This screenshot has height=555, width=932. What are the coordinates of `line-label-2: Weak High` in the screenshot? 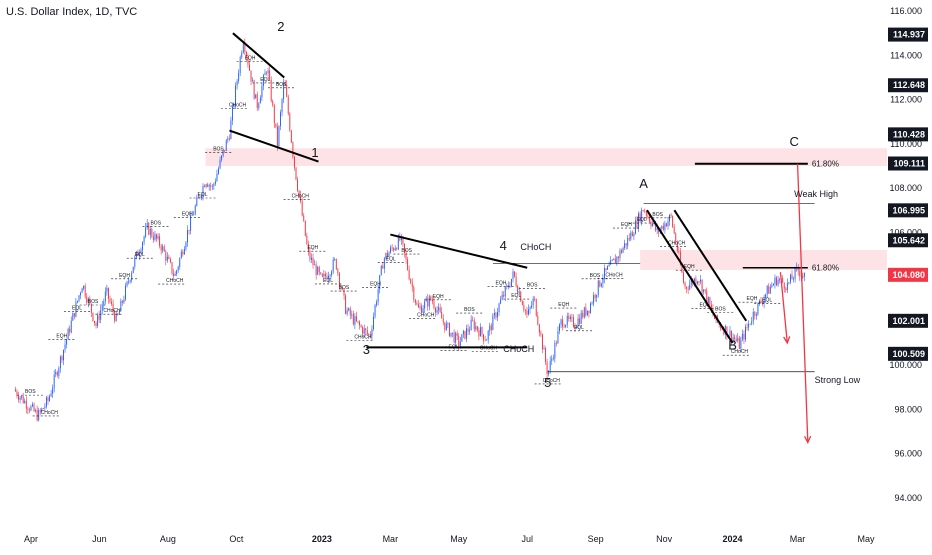 It's located at (816, 194).